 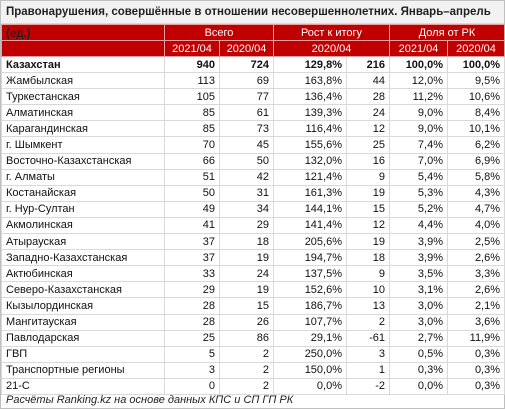 I want to click on value-cell: 9,5%, so click(x=475, y=81).